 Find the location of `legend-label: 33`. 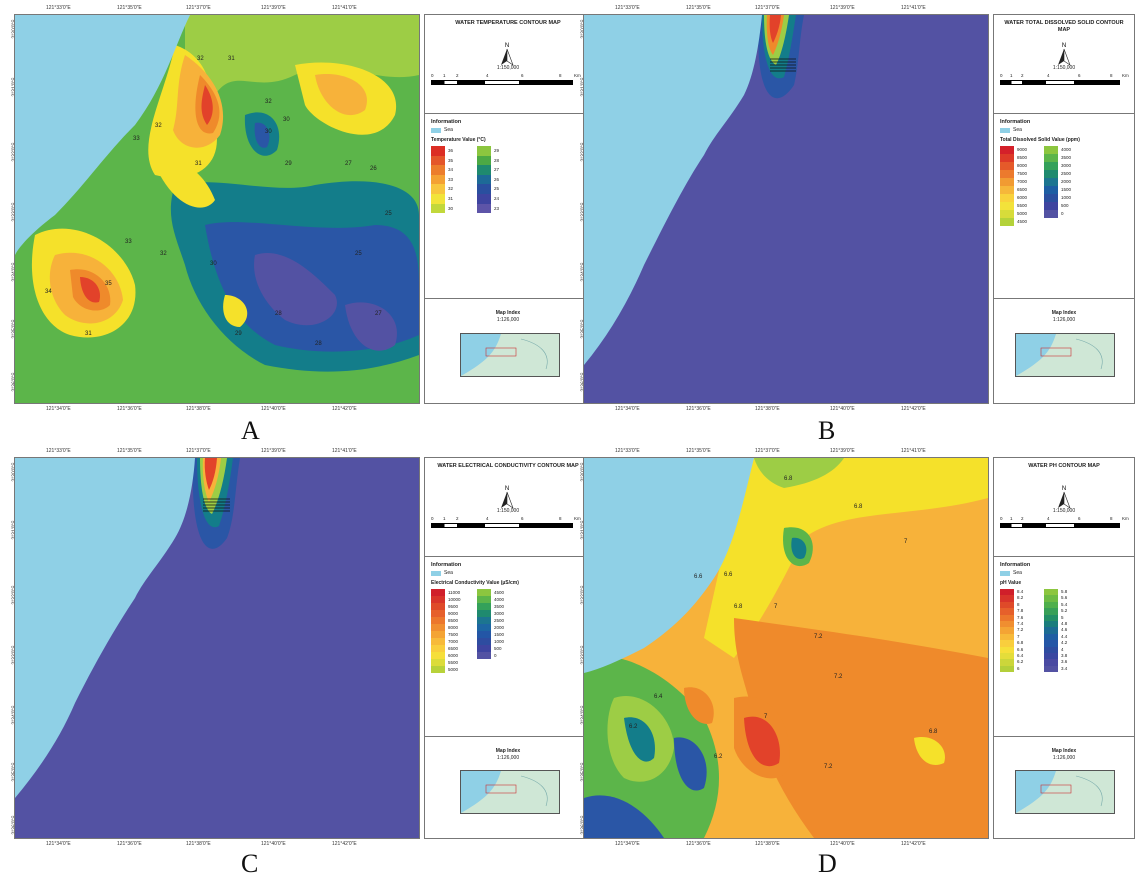

legend-label: 33 is located at coordinates (451, 179).